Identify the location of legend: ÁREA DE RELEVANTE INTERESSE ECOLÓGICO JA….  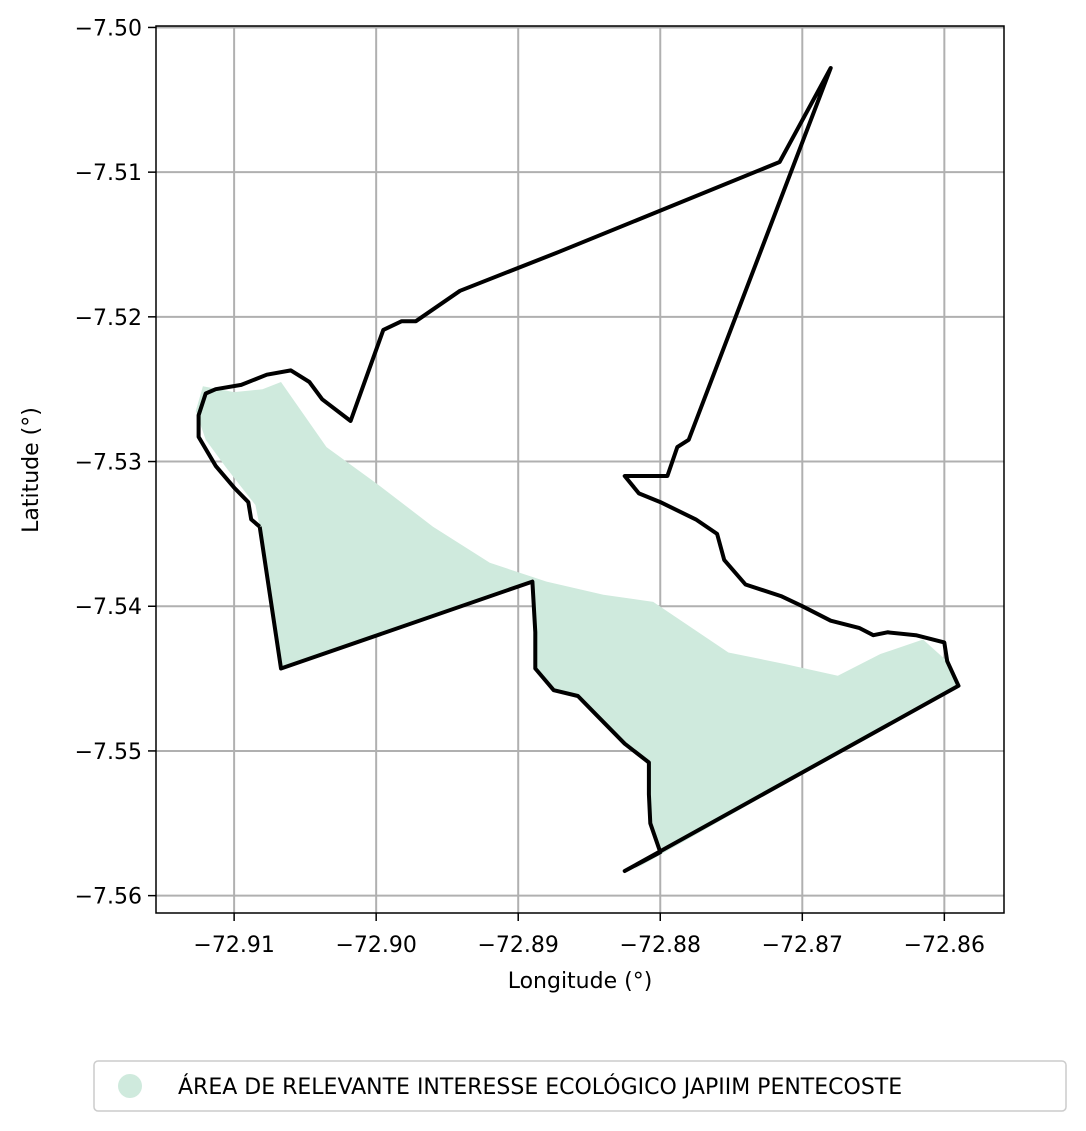
(580, 1086).